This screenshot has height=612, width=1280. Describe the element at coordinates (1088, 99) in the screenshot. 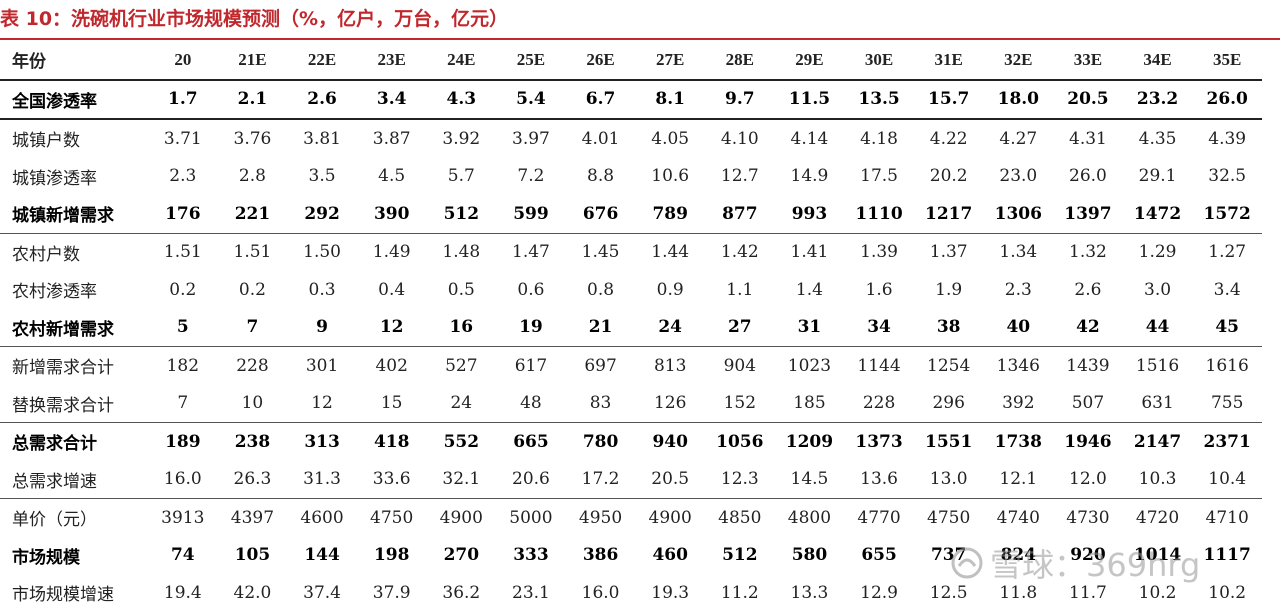

I see `table-cell: 20.5` at that location.